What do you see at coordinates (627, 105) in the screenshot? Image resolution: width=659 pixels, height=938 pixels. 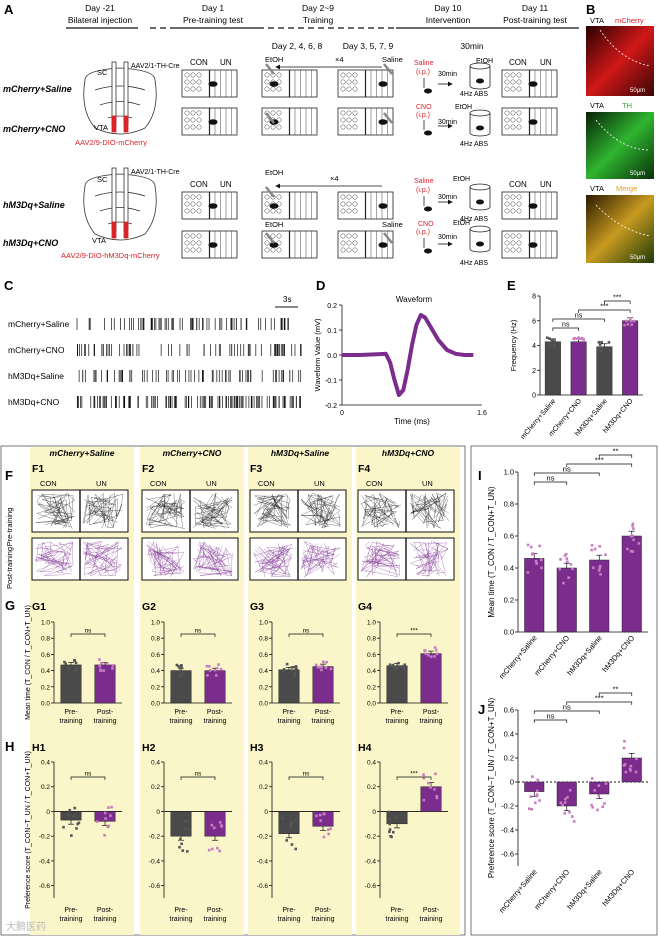 I see `th-label: TH` at bounding box center [627, 105].